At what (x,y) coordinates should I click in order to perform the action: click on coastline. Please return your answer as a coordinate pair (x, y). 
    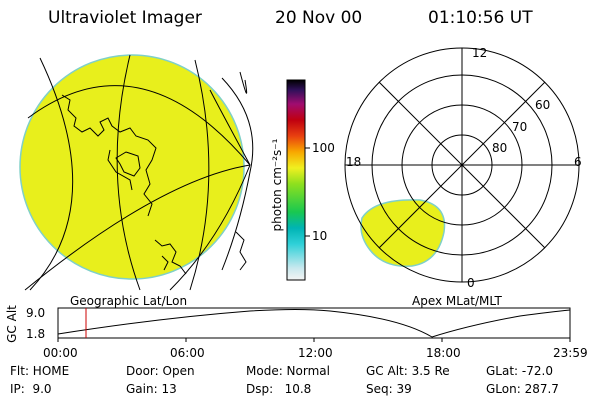
    Looking at the image, I should click on (154, 184).